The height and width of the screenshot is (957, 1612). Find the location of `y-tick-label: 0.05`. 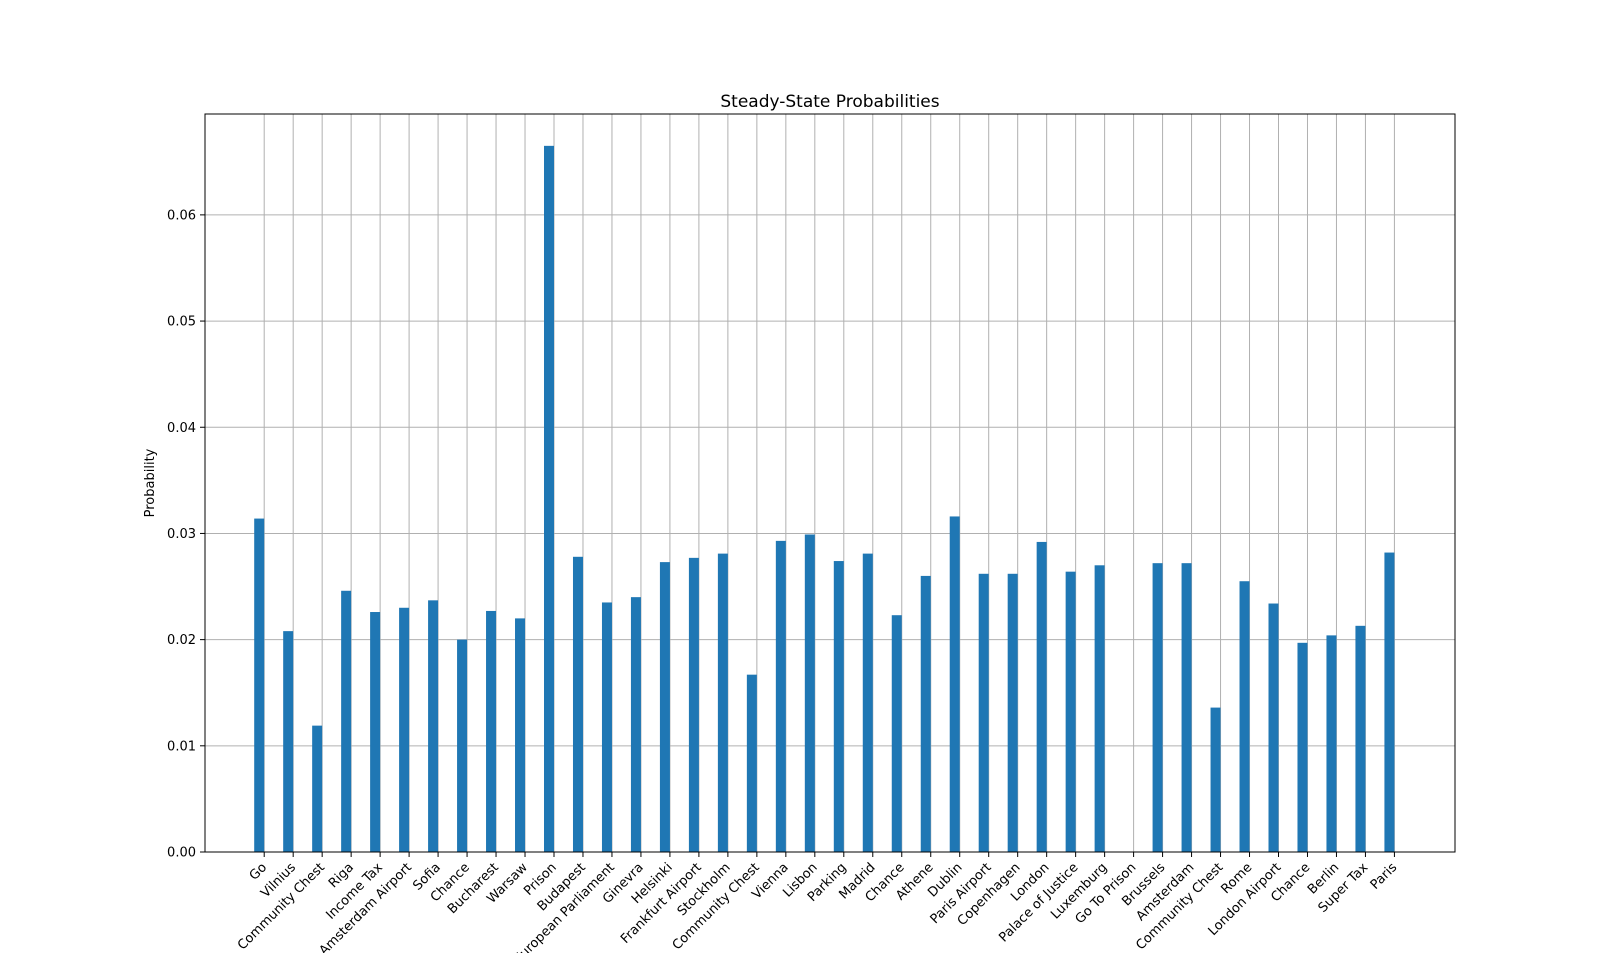

y-tick-label: 0.05 is located at coordinates (181, 322).